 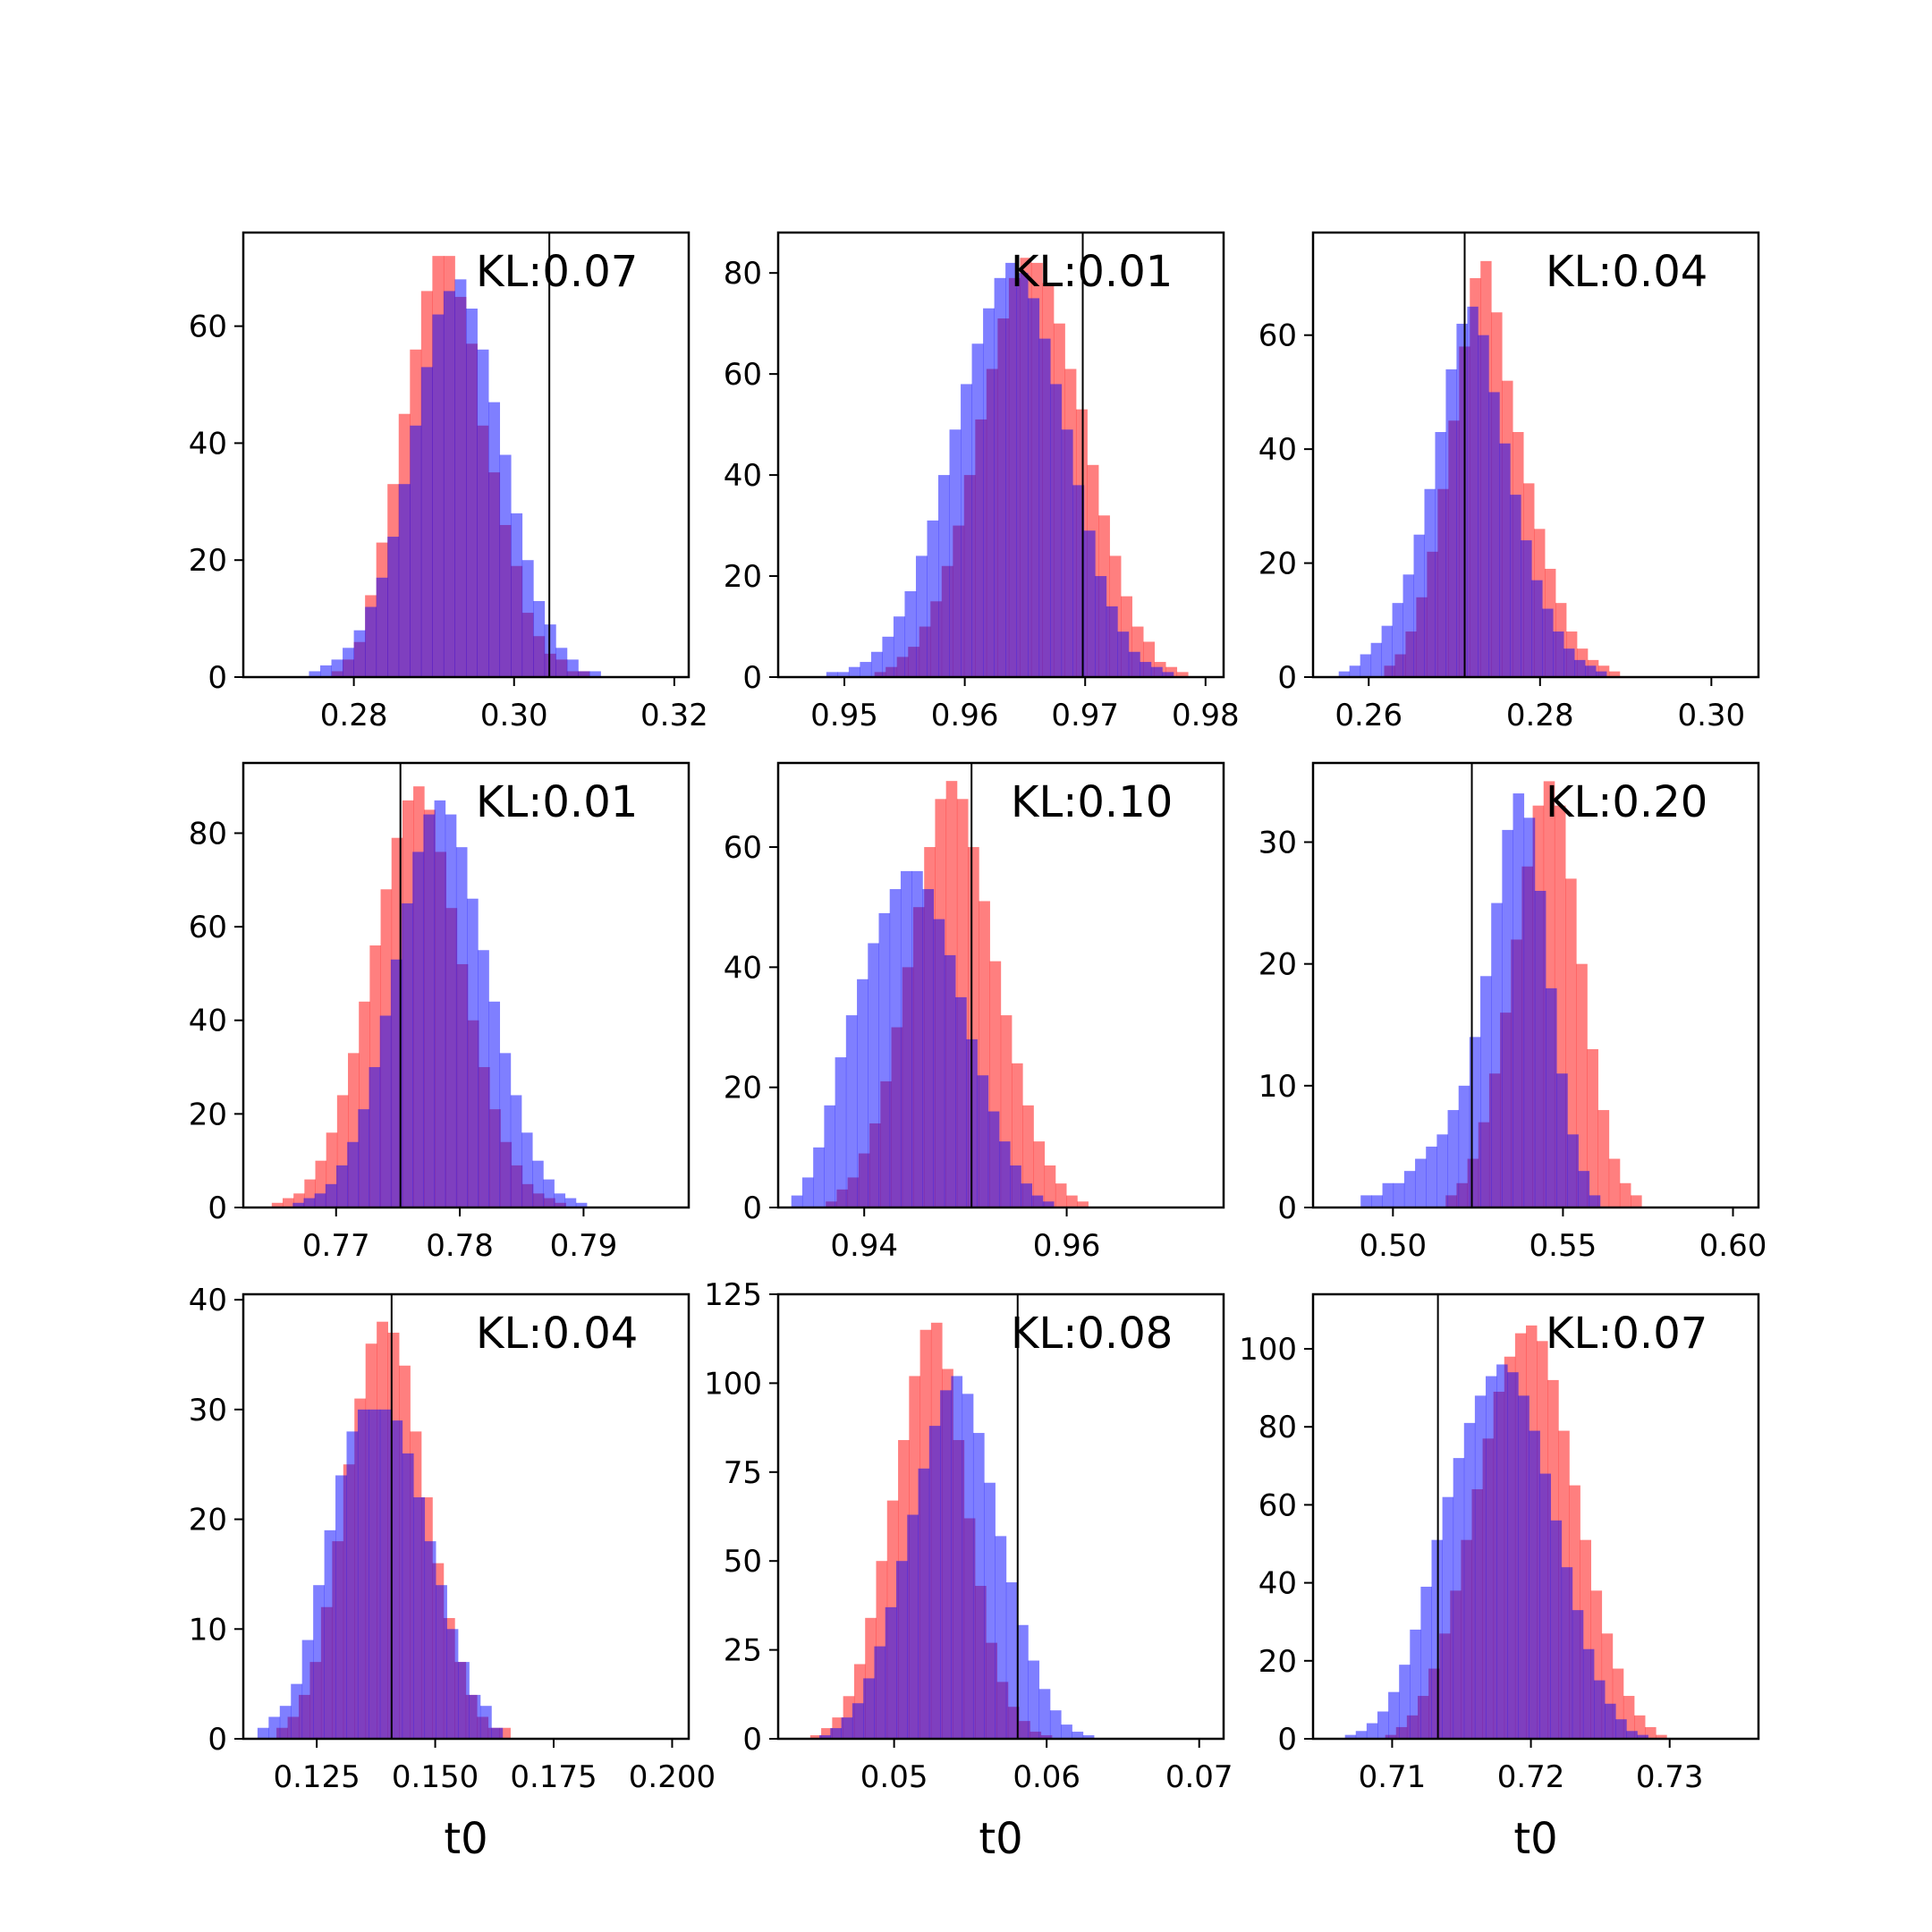 What do you see at coordinates (557, 802) in the screenshot?
I see `kl-annotation: KL:0.01` at bounding box center [557, 802].